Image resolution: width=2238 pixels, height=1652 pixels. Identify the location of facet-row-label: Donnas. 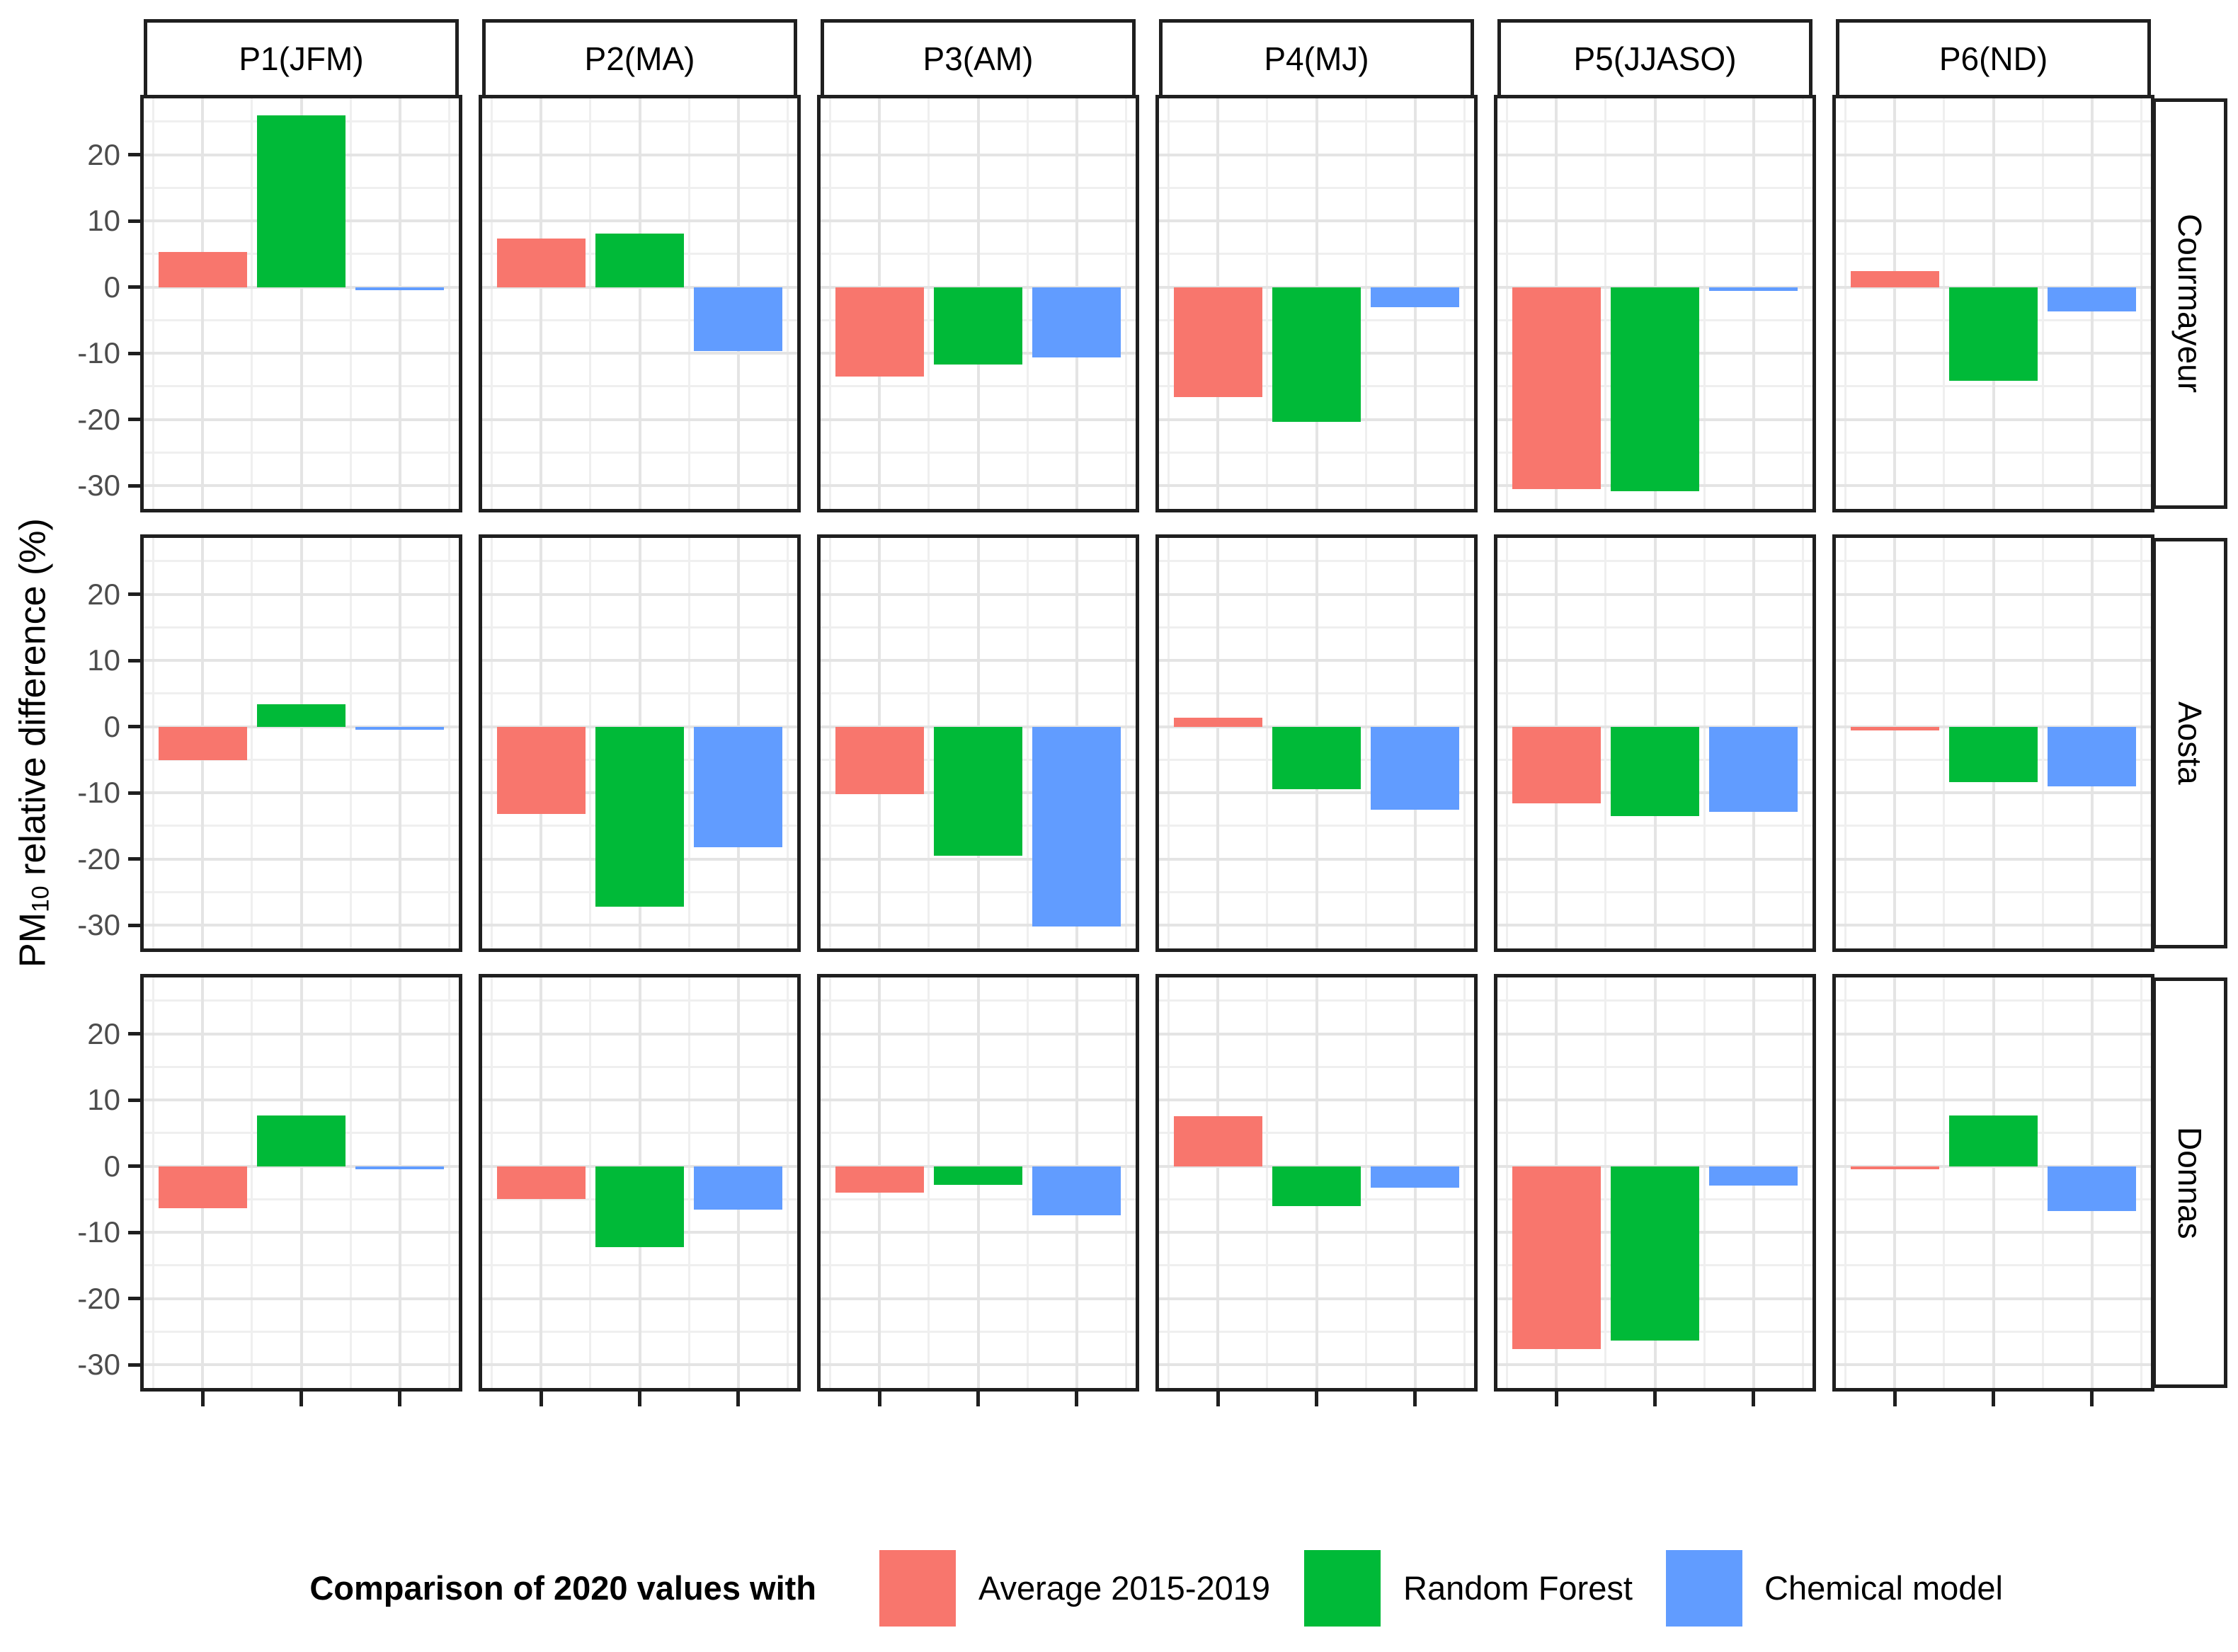
(2190, 1182).